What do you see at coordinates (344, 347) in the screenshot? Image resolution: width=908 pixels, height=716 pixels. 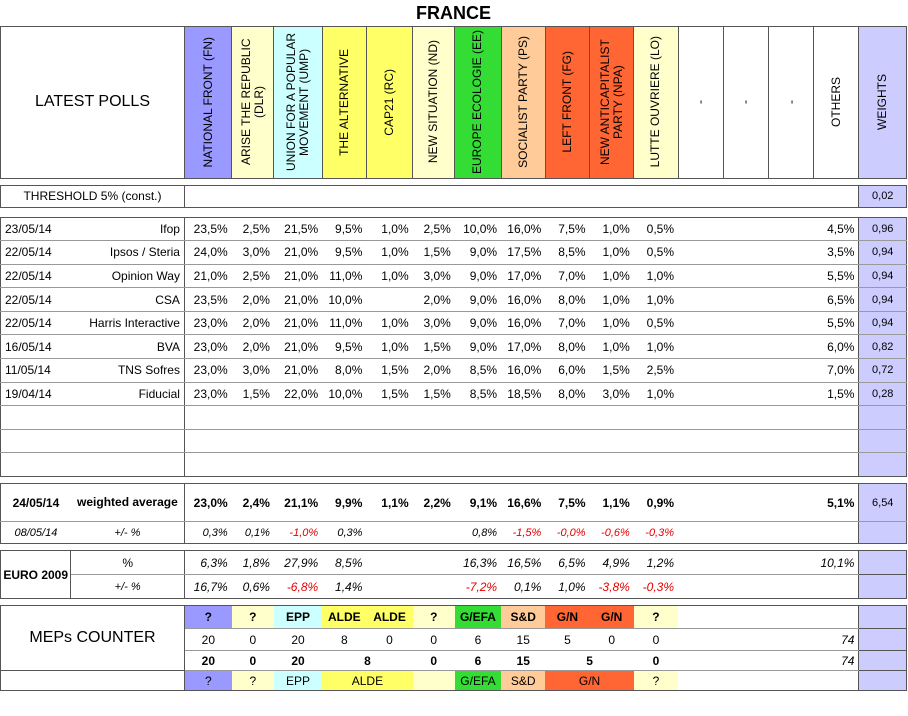 I see `poll-value: 9,5%` at bounding box center [344, 347].